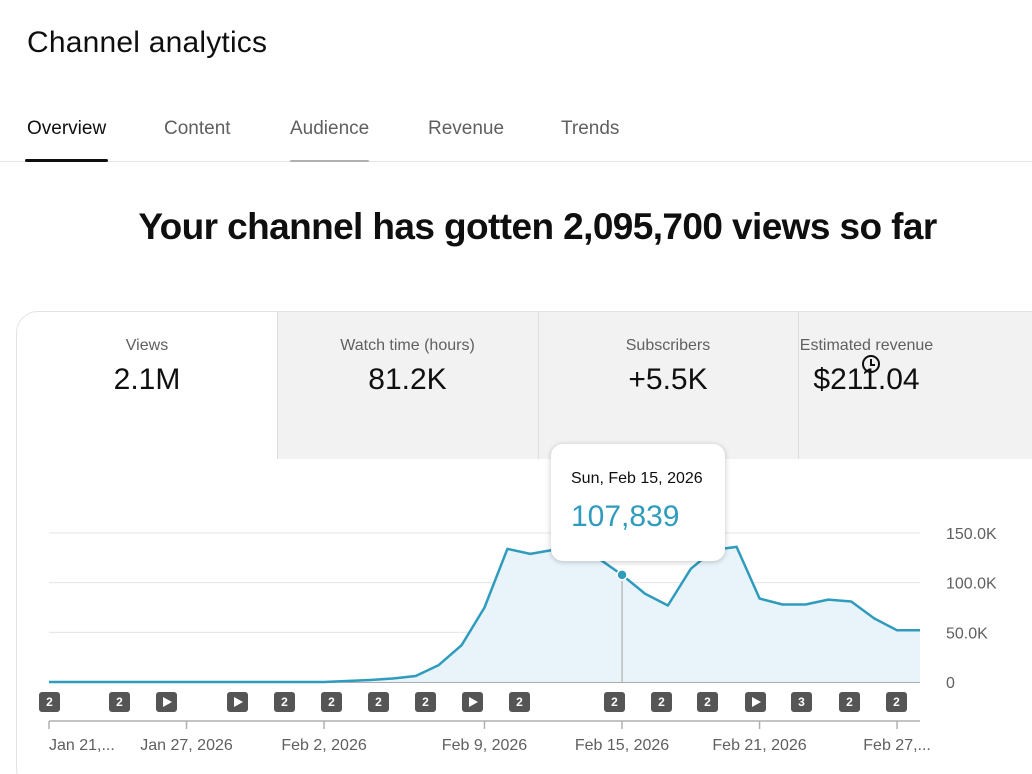  What do you see at coordinates (590, 128) in the screenshot?
I see `tab-trends-label: Trends` at bounding box center [590, 128].